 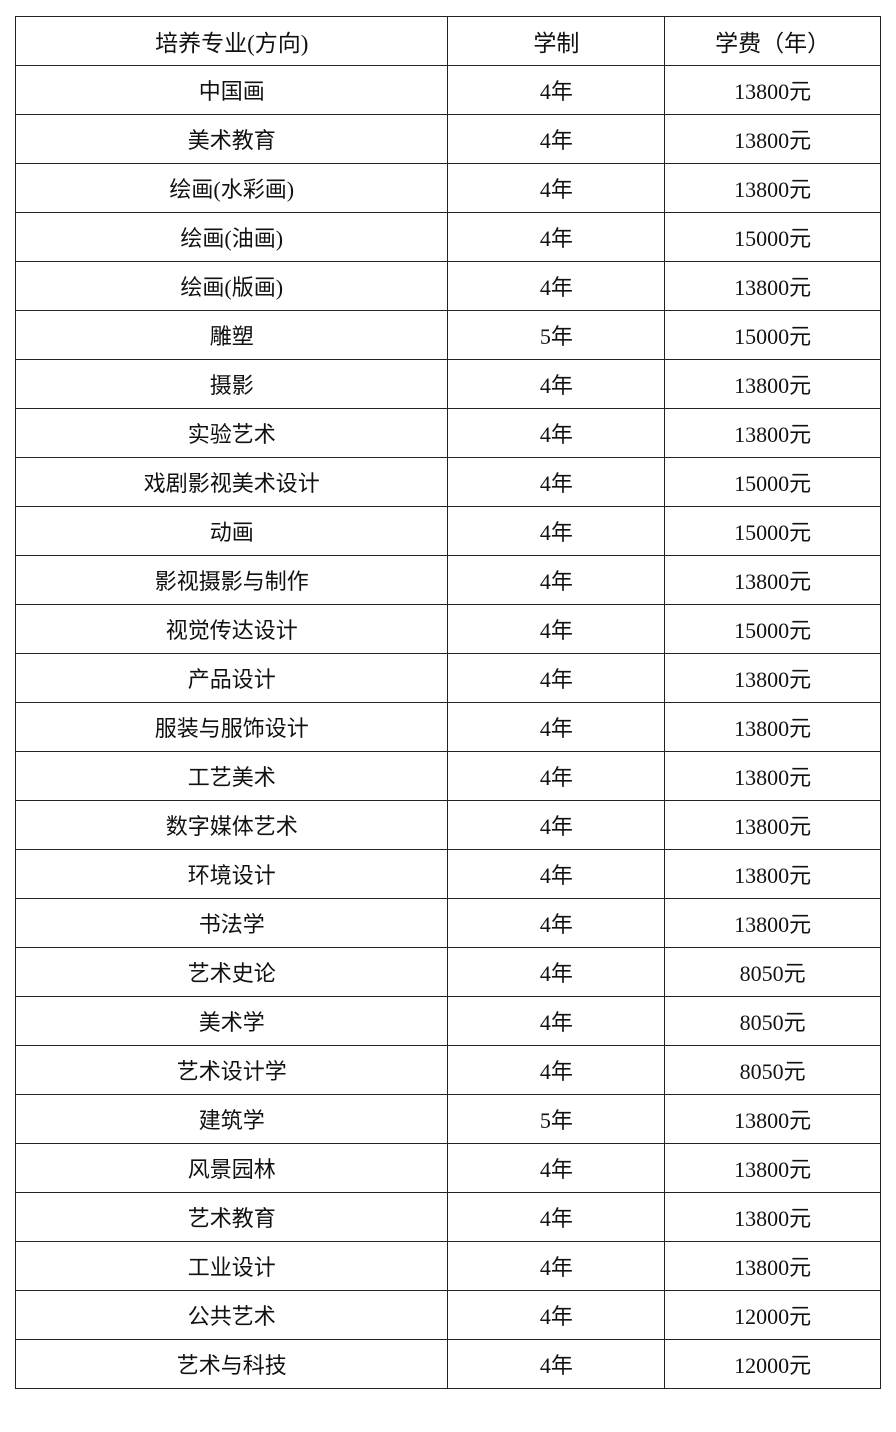 I want to click on major-cell: 视觉传达设计, so click(x=231, y=629).